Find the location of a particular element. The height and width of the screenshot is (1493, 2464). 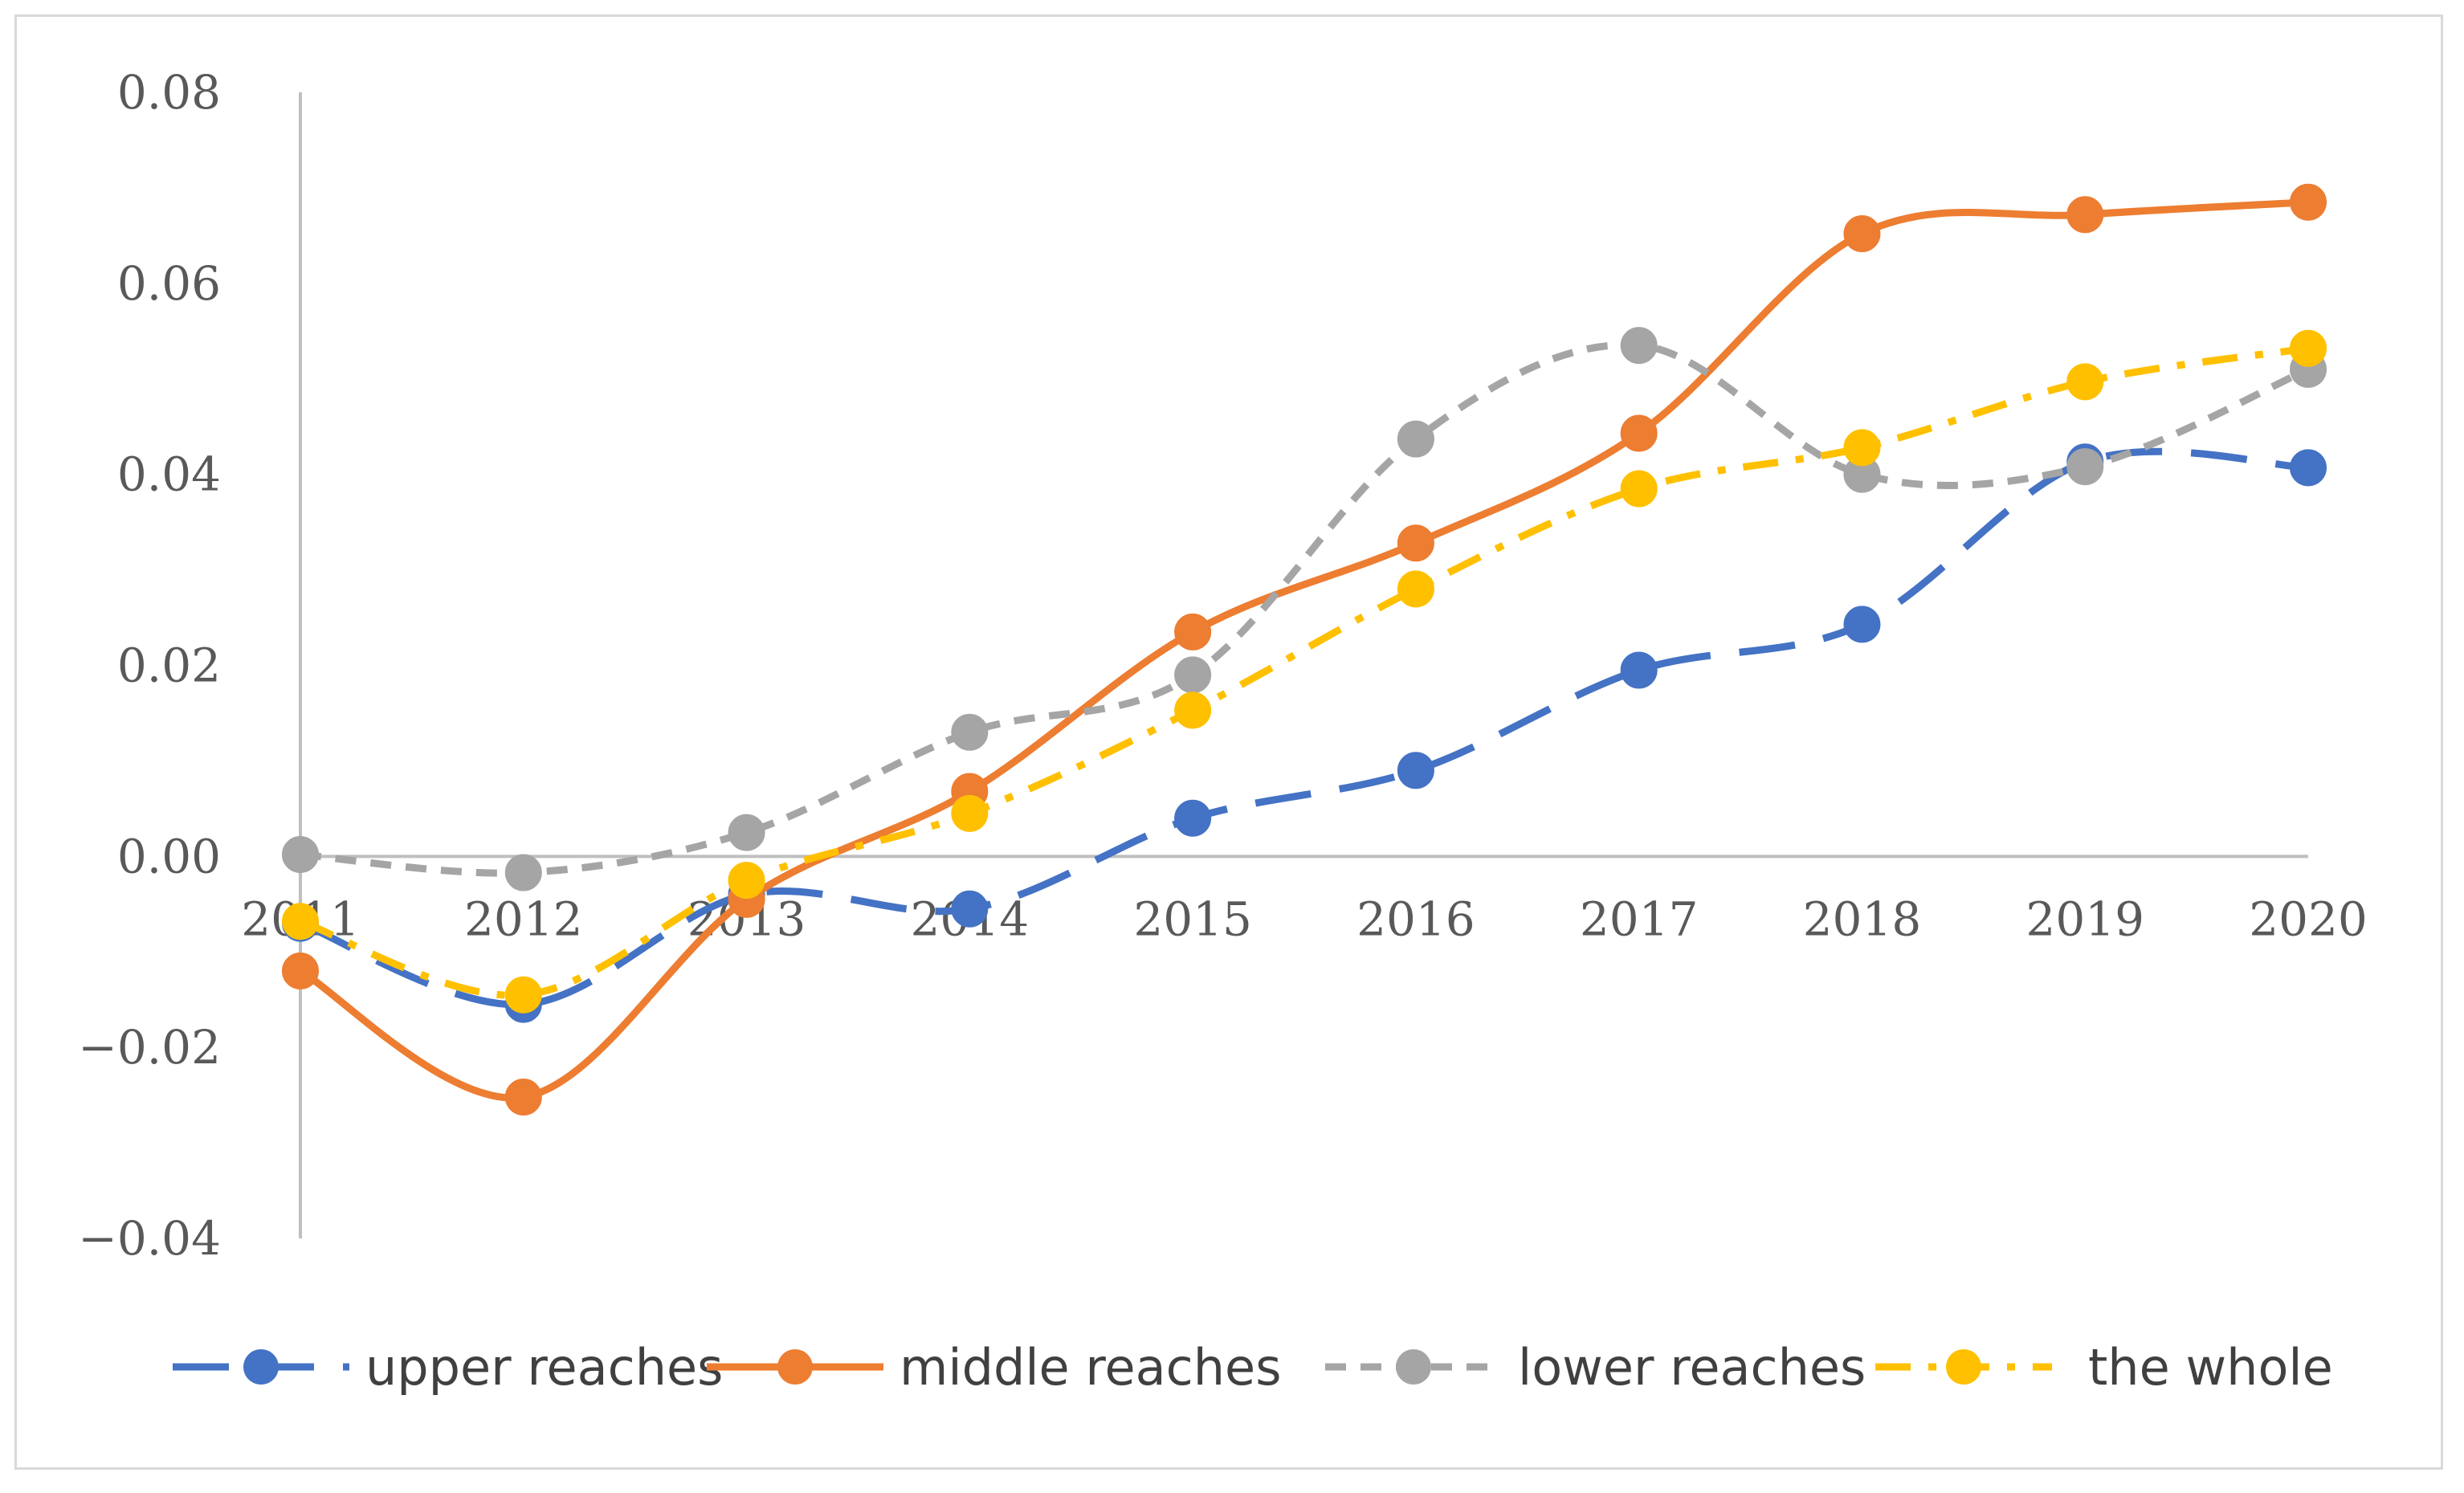

legend-item: middle reaches is located at coordinates (994, 1367).